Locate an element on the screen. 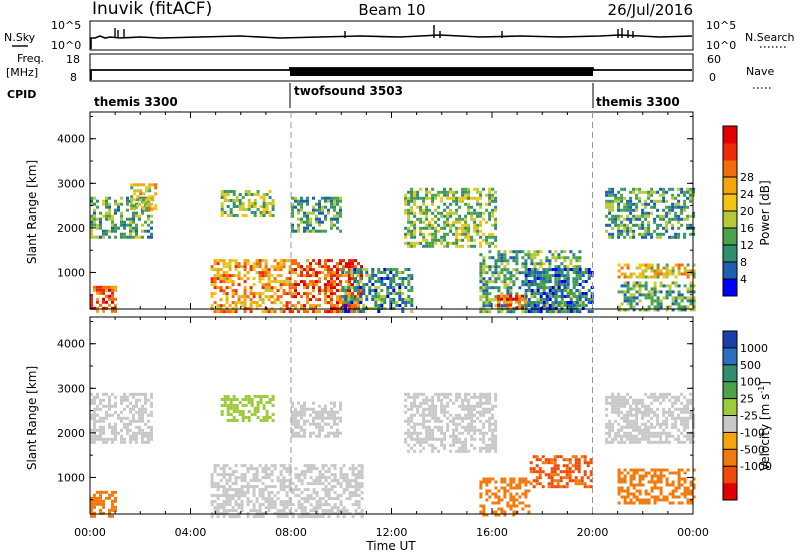 This screenshot has height=554, width=800. station-title: Inuvik (fitACF) is located at coordinates (152, 9).